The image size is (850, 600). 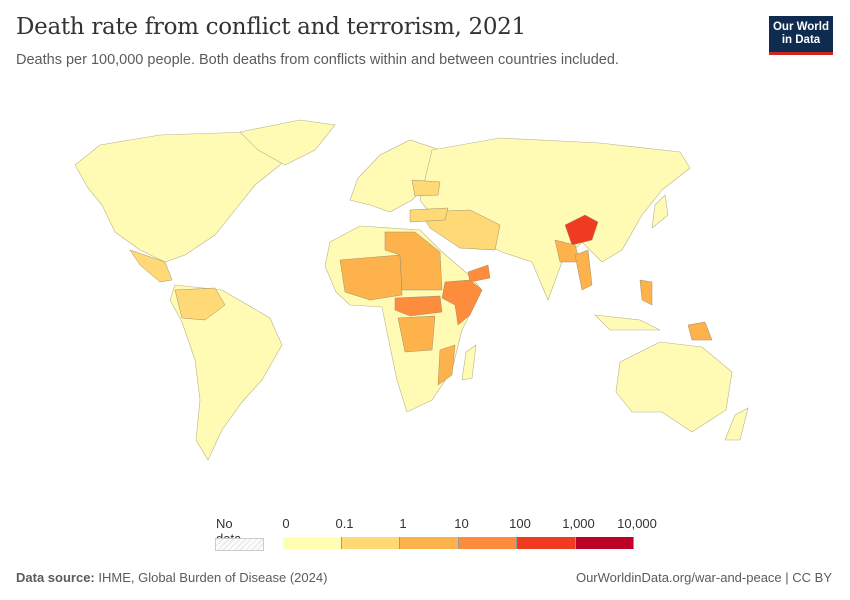 I want to click on country-dr-congo, so click(x=416, y=334).